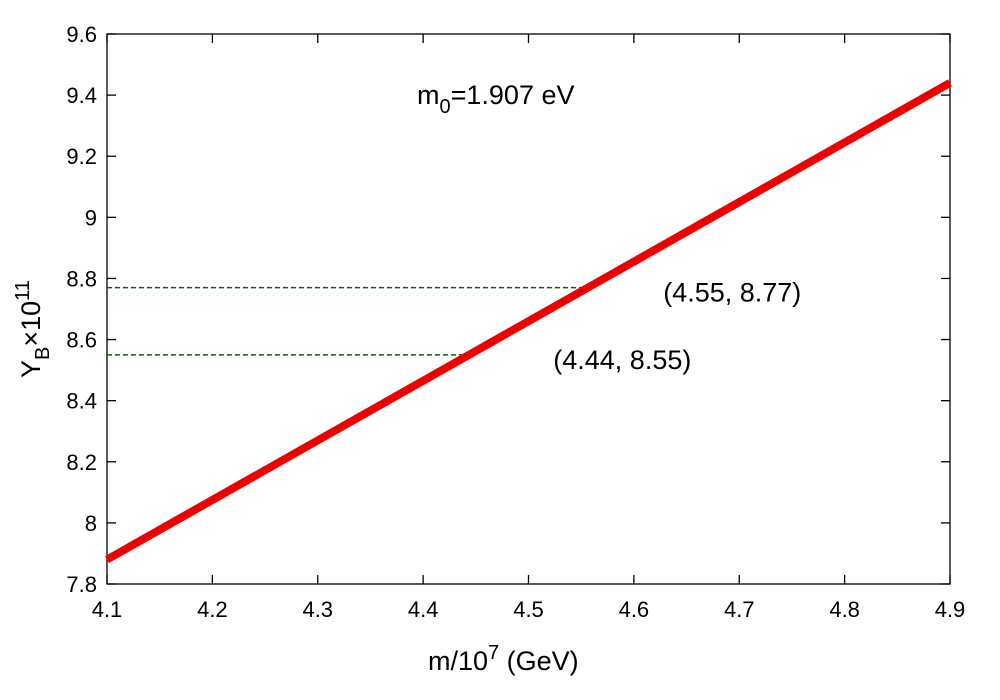 The width and height of the screenshot is (1000, 700). What do you see at coordinates (317, 609) in the screenshot?
I see `x-tick-label: 4.3` at bounding box center [317, 609].